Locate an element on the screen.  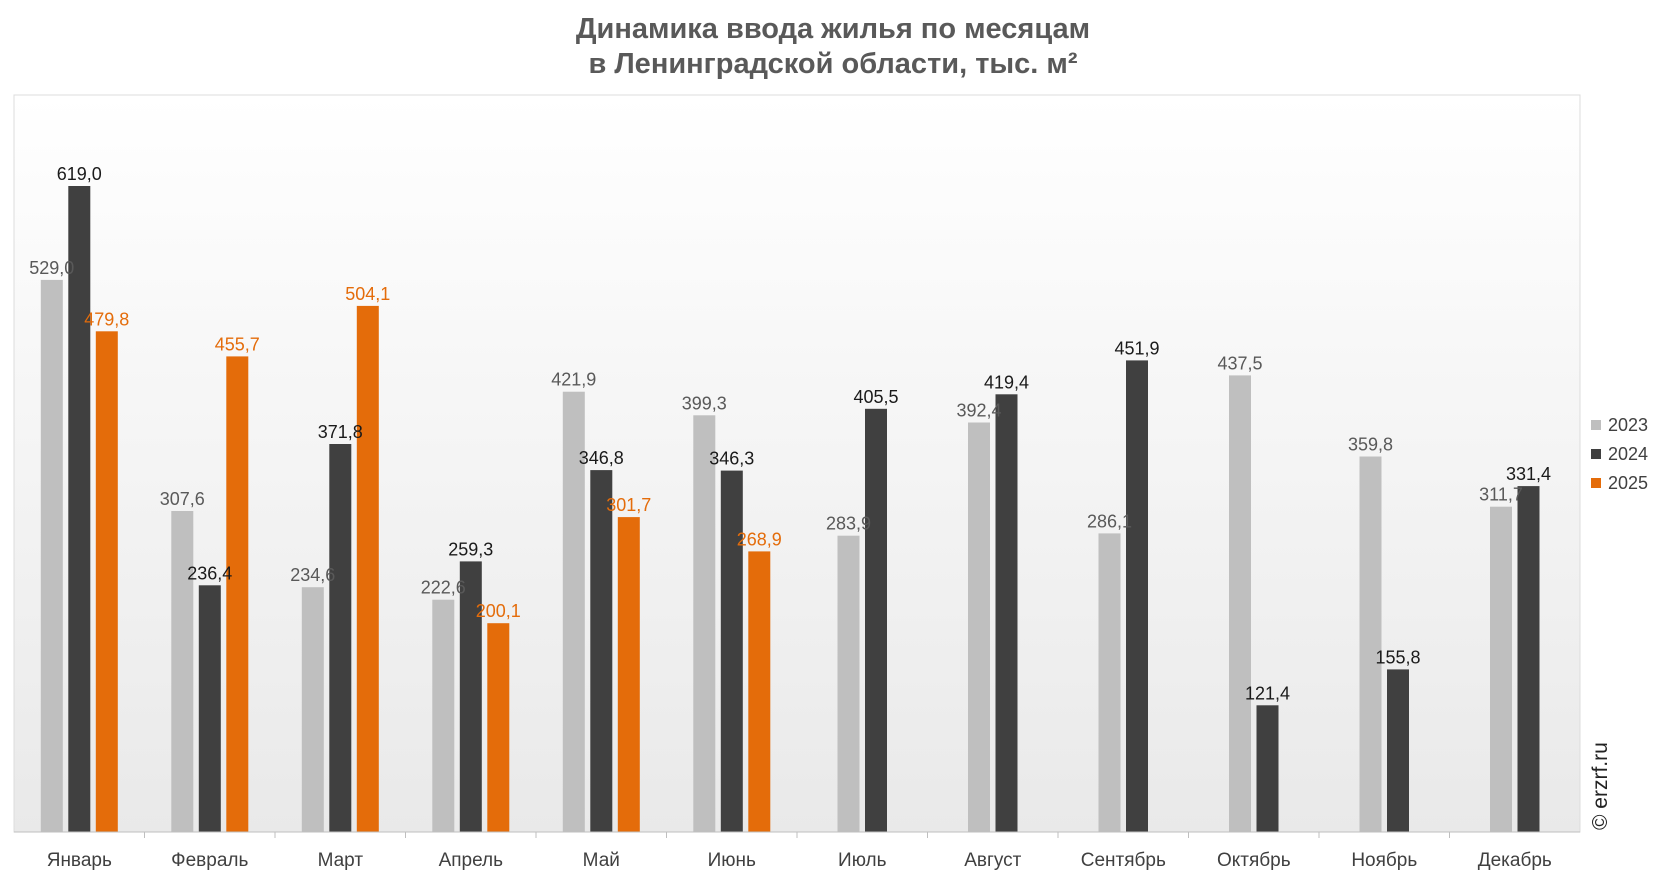
data-label-2024-4: 259,3 is located at coordinates (470, 549).